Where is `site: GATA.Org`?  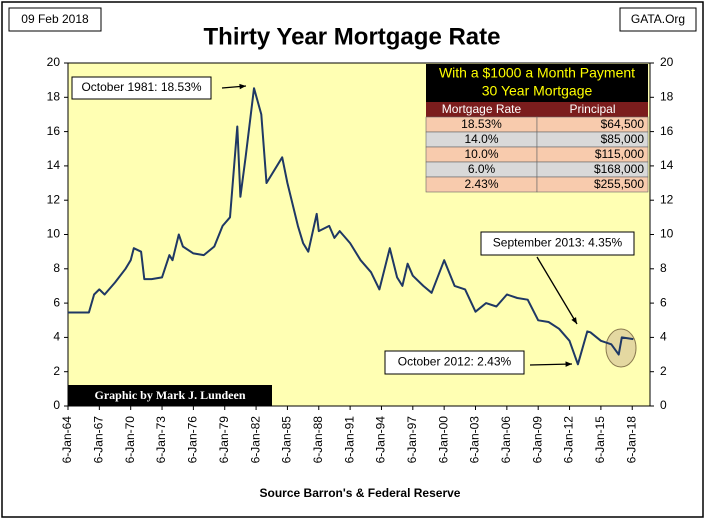 site: GATA.Org is located at coordinates (658, 19).